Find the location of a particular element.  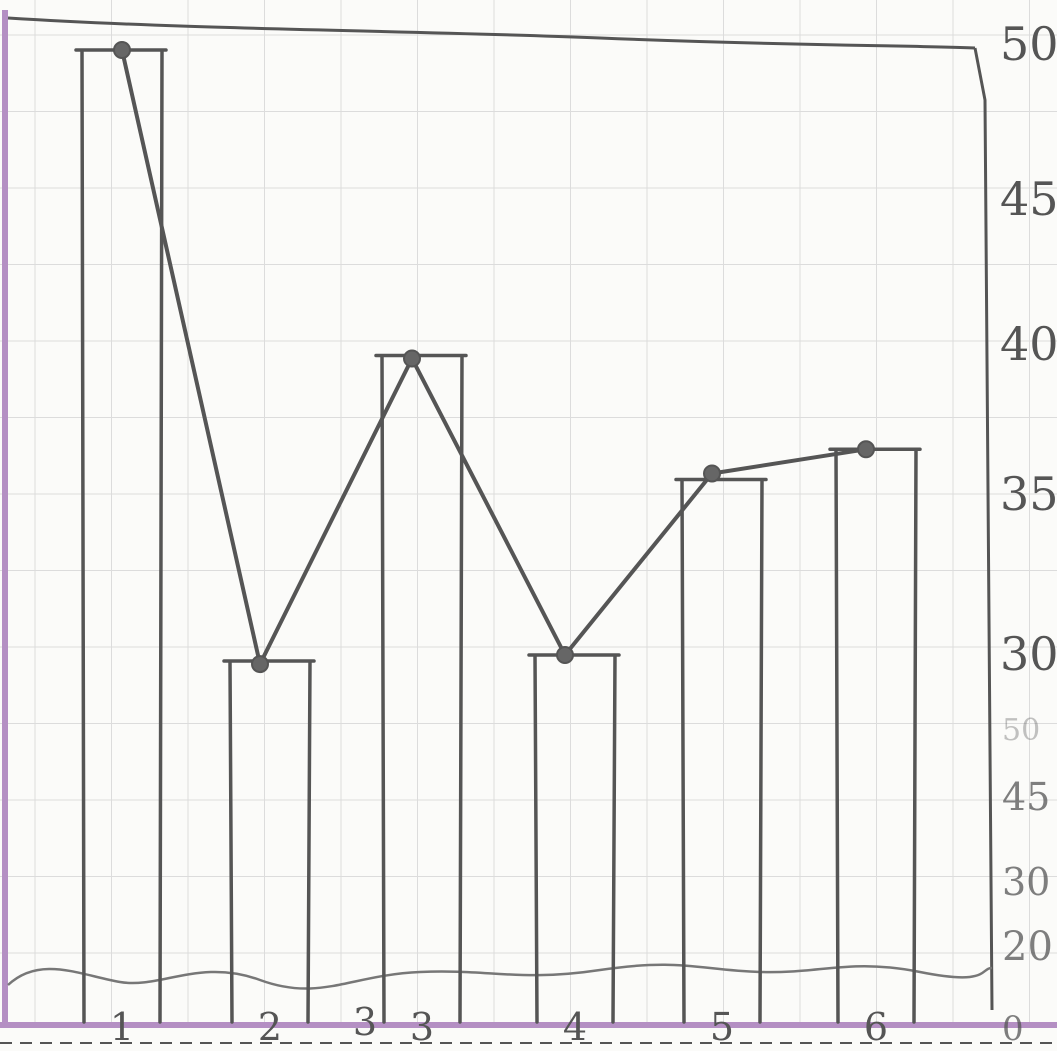

y-axis-ticks: 50 45 40 35 30 50 45 30 20 0 is located at coordinates (1028, 533).